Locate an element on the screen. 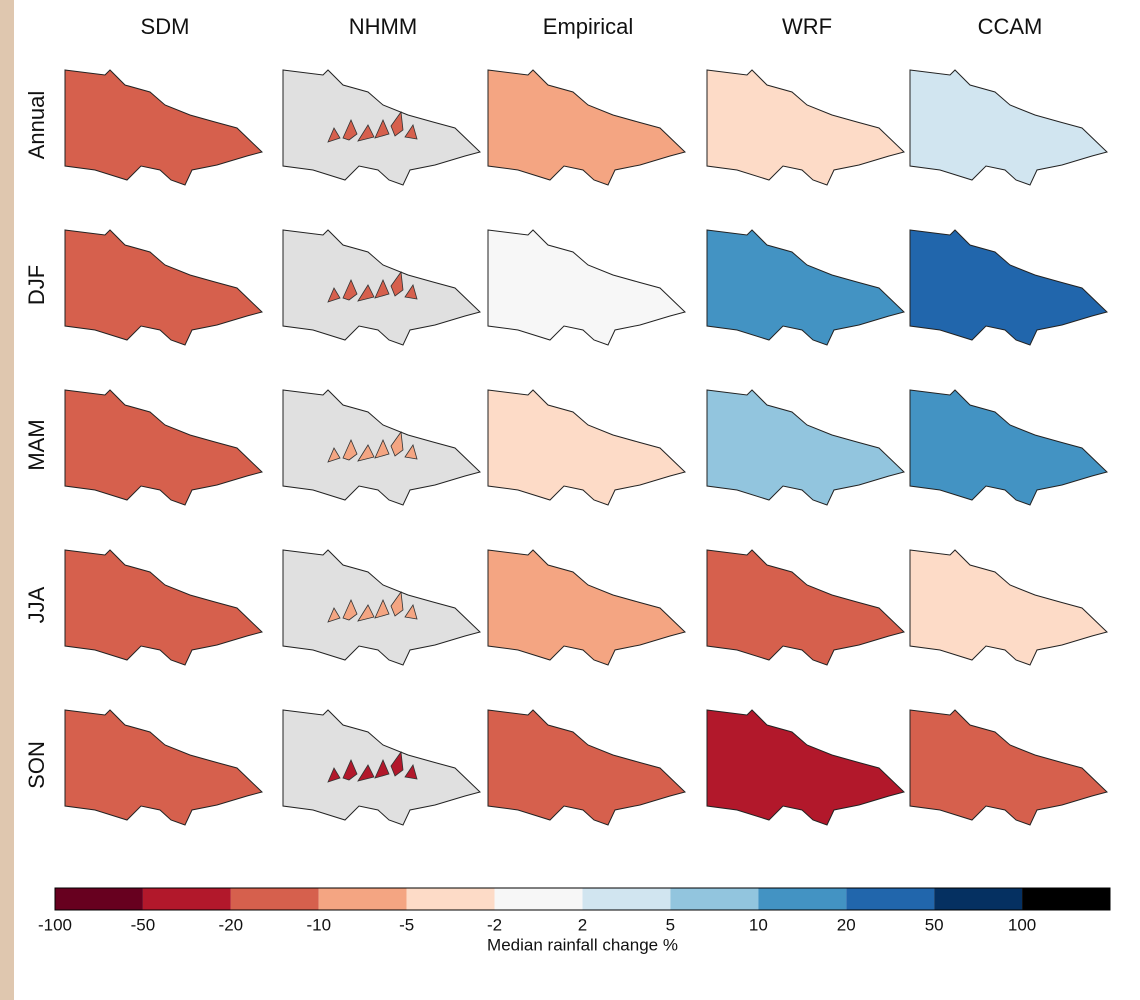 This screenshot has width=1140, height=1000. left-border is located at coordinates (7, 500).